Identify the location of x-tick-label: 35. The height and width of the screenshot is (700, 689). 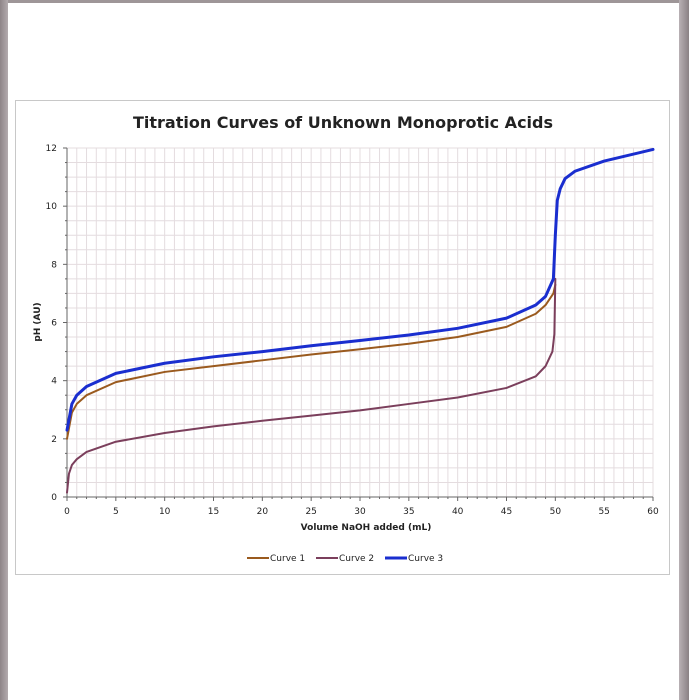
(408, 512).